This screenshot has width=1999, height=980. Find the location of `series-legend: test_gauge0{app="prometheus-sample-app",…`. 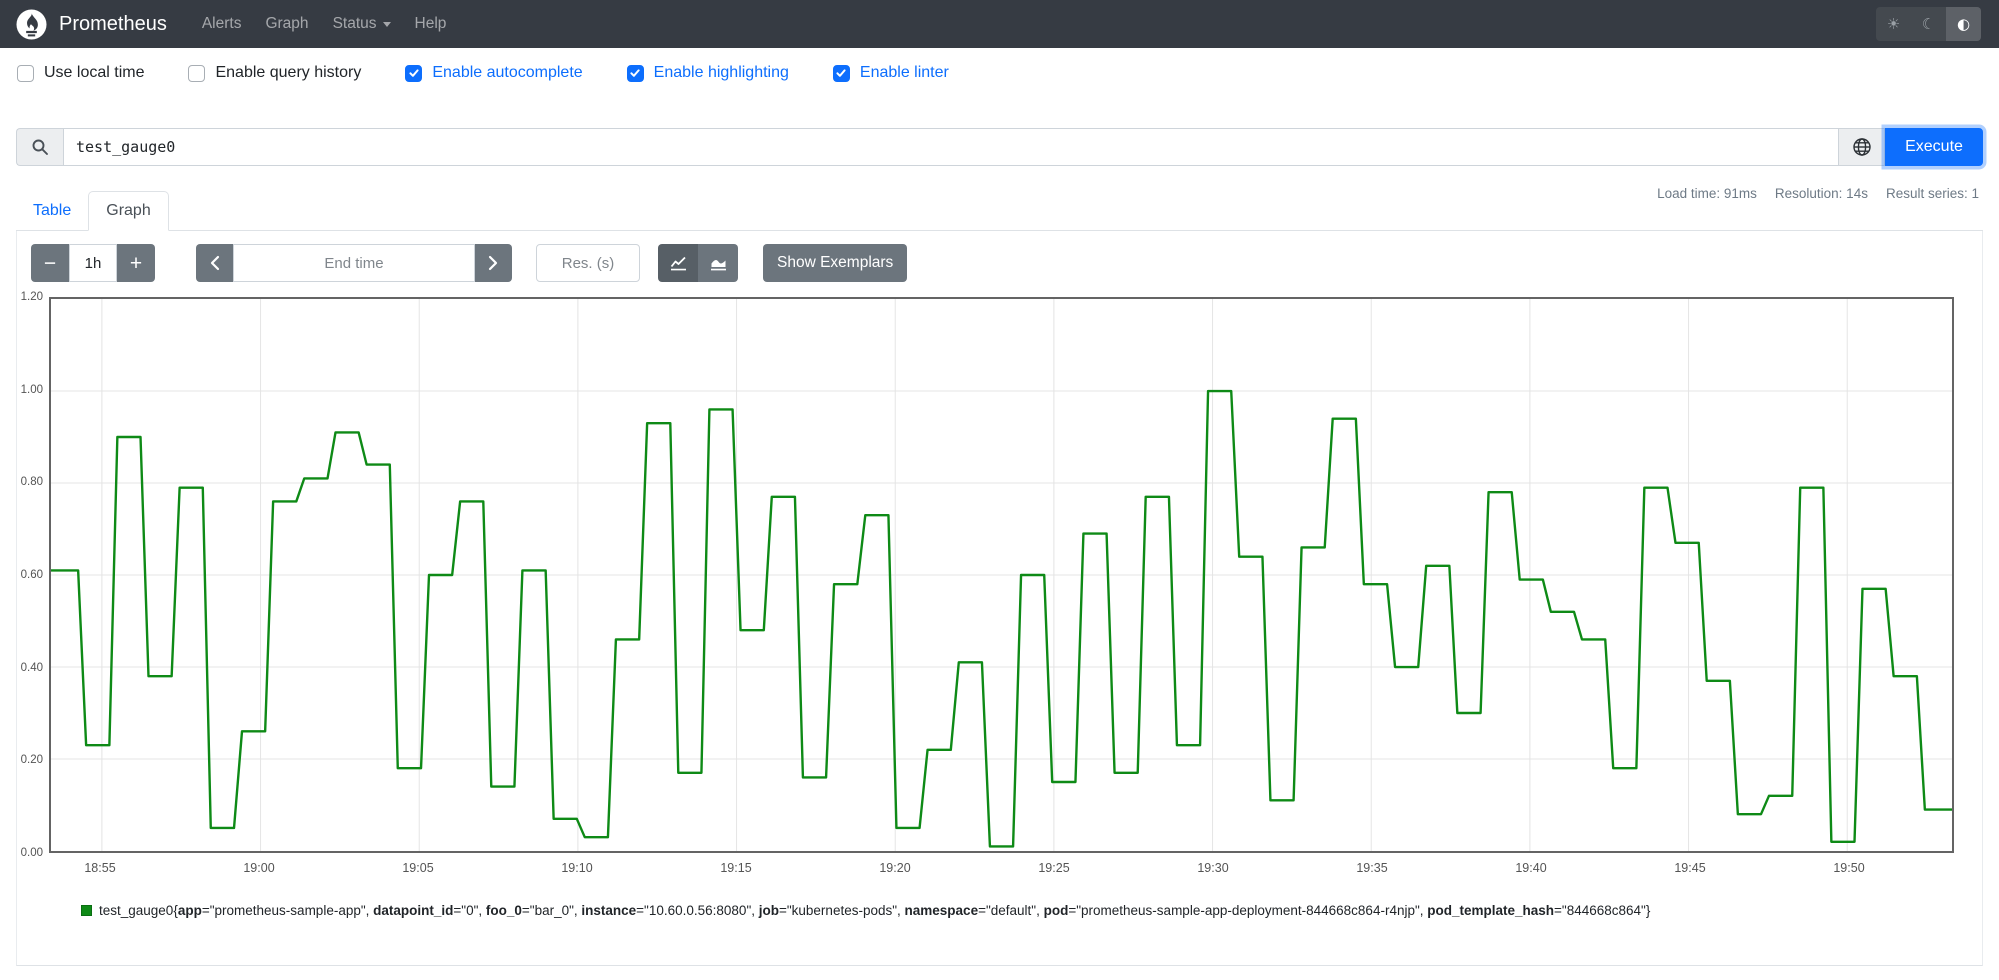

series-legend: test_gauge0{app="prometheus-sample-app",… is located at coordinates (865, 910).